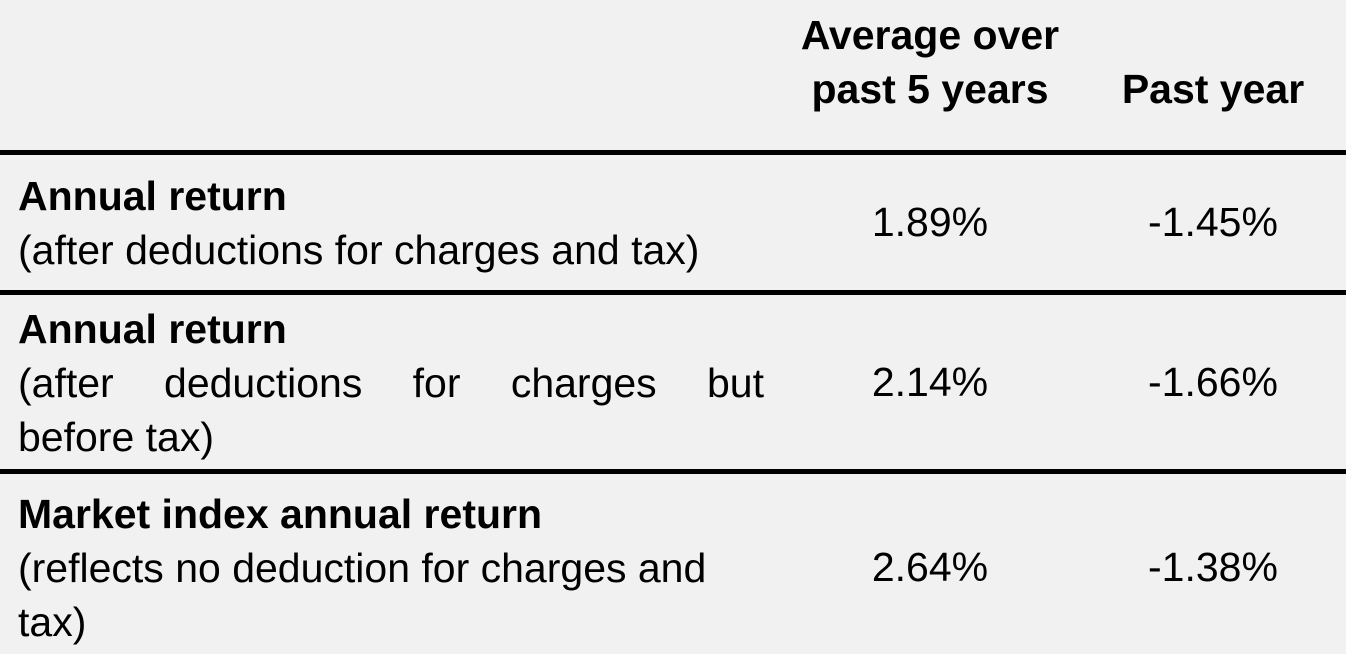  I want to click on past-year-value: -1.45%, so click(1213, 223).